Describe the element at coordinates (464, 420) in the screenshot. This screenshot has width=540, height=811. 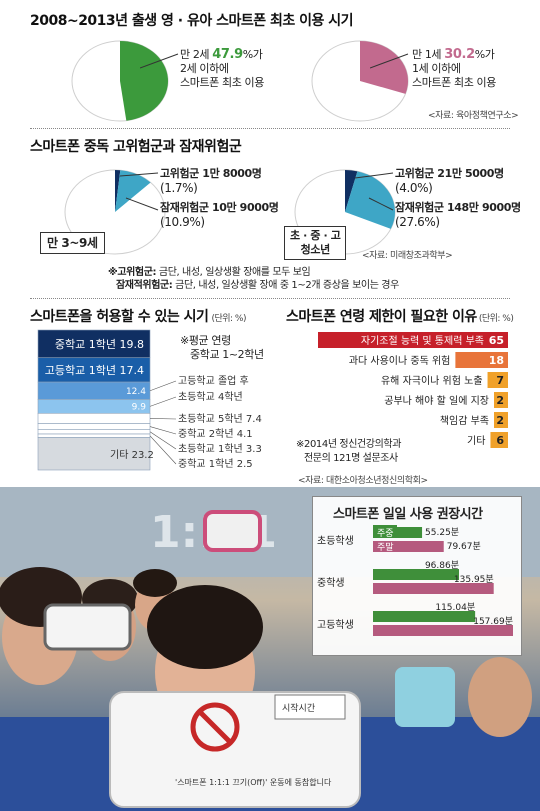
I see `reason-label-4: 책임감 부족` at that location.